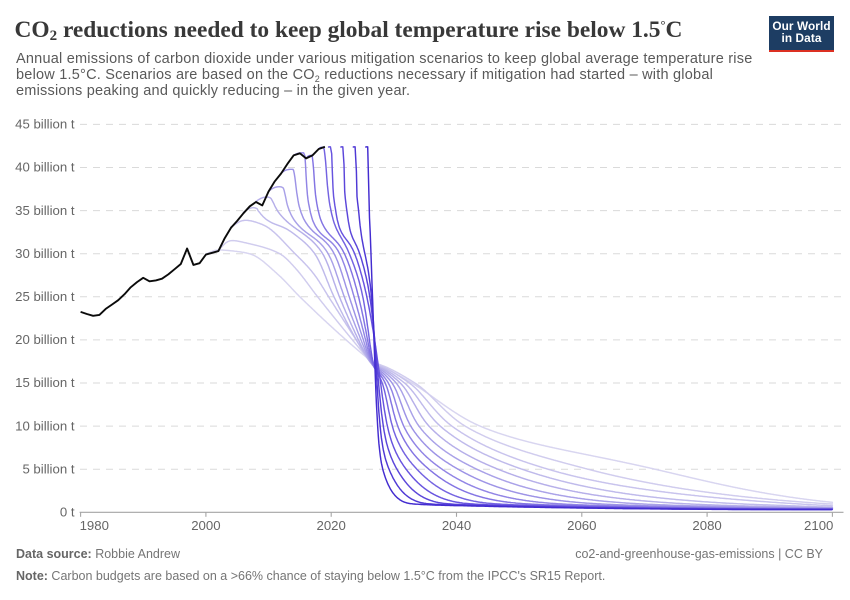 Image resolution: width=850 pixels, height=600 pixels. Describe the element at coordinates (45, 253) in the screenshot. I see `svg-text: 30 billion t` at that location.